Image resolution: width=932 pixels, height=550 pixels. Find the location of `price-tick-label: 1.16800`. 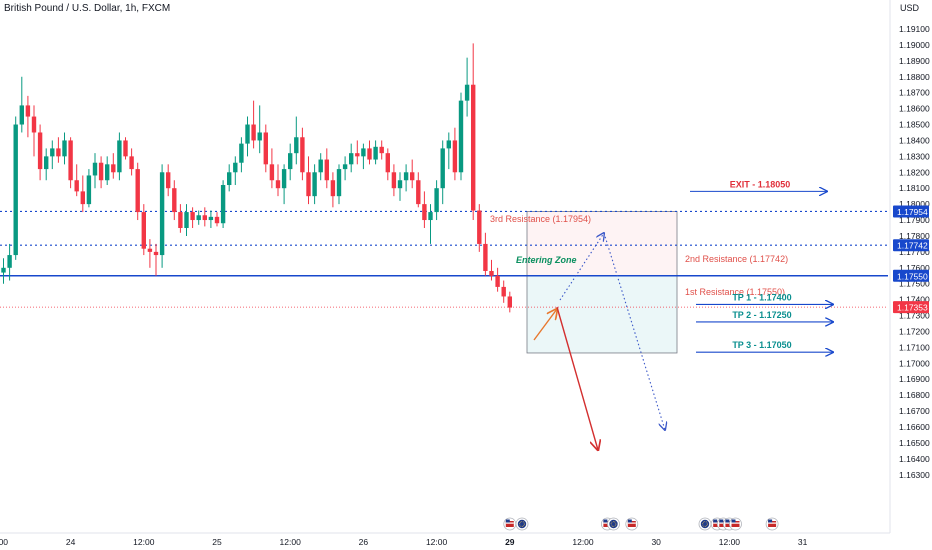

price-tick-label: 1.16800 is located at coordinates (914, 395).